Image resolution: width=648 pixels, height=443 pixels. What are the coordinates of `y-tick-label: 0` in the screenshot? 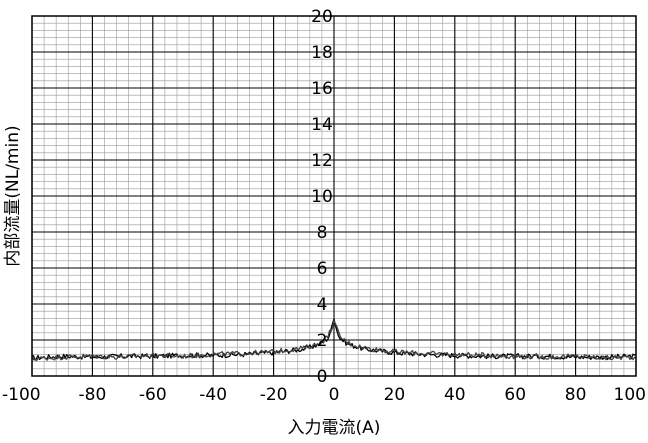 It's located at (322, 377).